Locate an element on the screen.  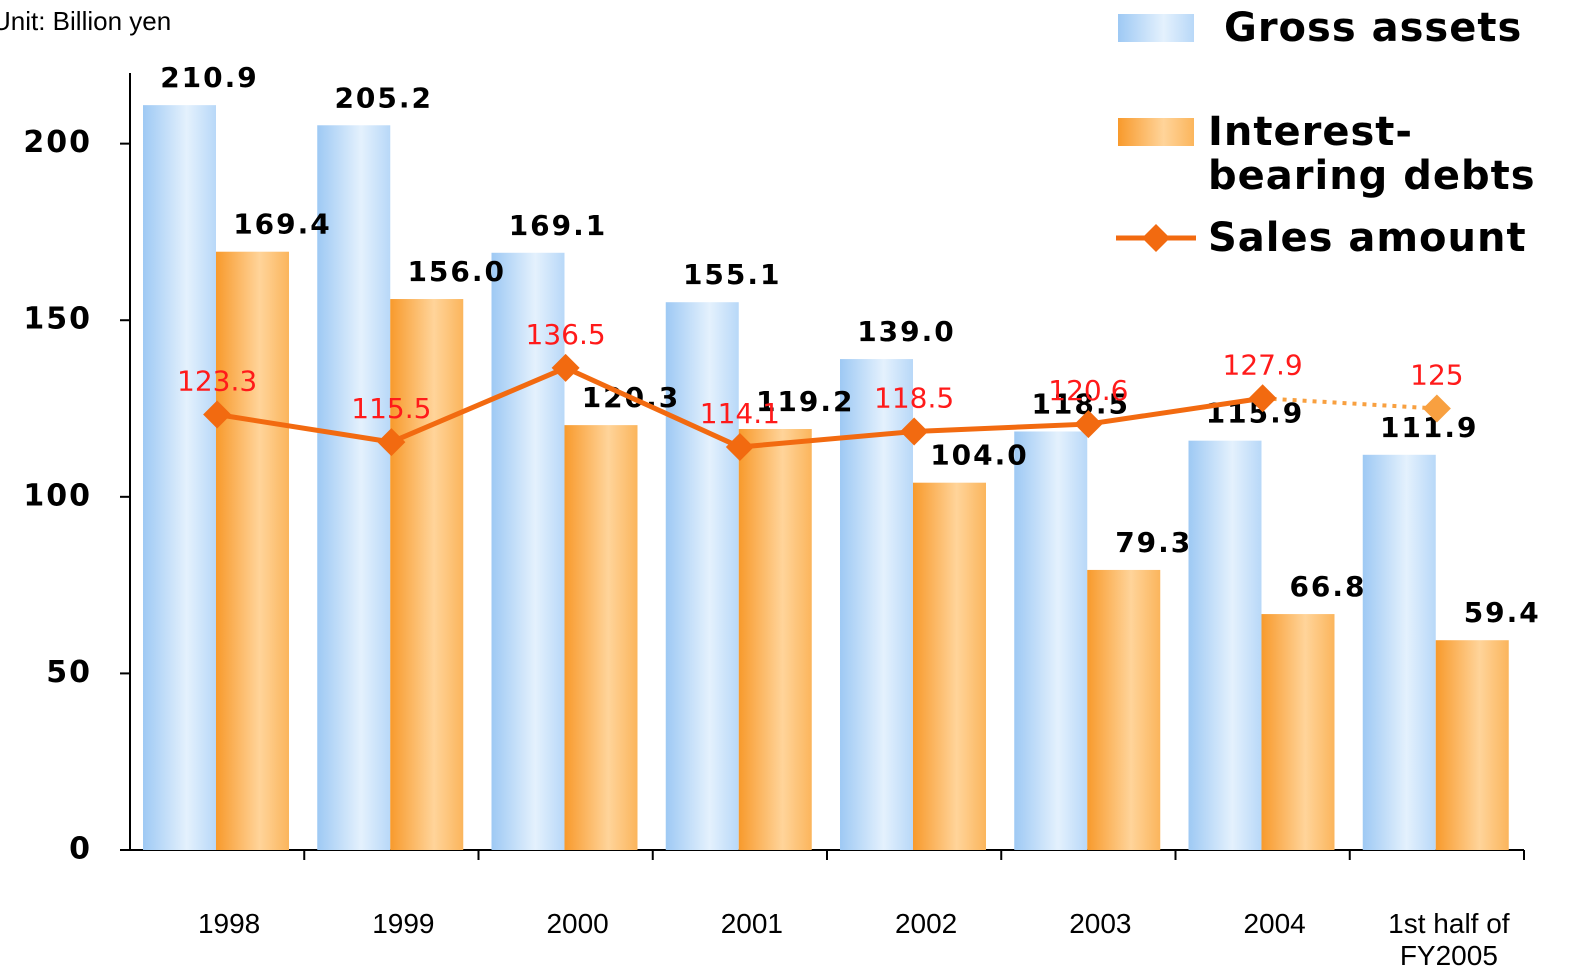
value-label: 111.9 is located at coordinates (1429, 427).